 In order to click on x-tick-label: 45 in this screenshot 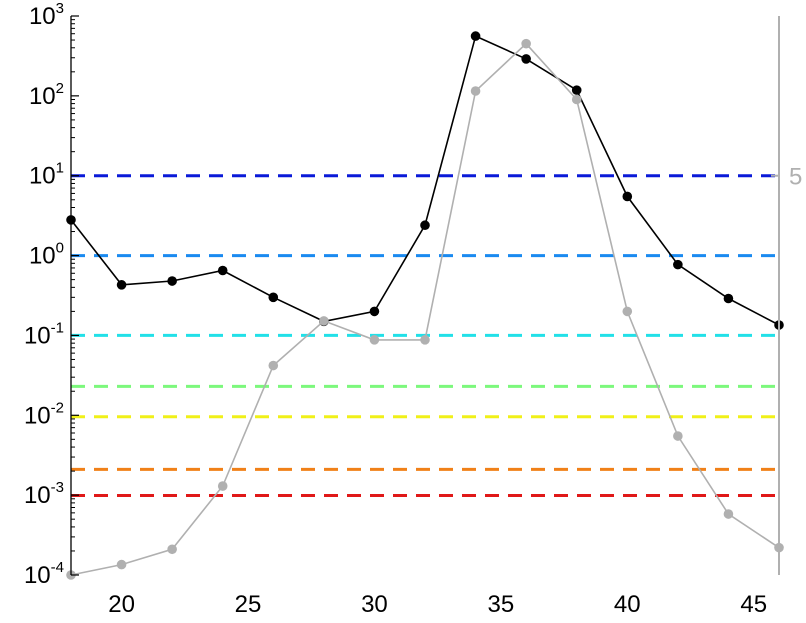, I will do `click(753, 604)`.